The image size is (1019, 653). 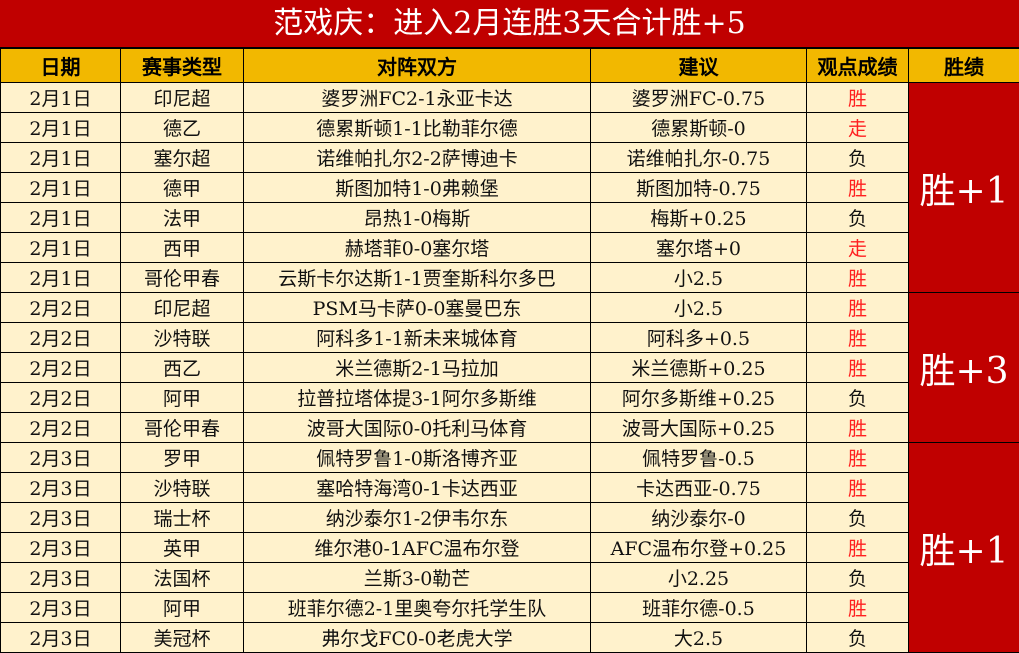 What do you see at coordinates (417, 488) in the screenshot?
I see `match-cell: 塞哈特海湾0-1卡达西亚` at bounding box center [417, 488].